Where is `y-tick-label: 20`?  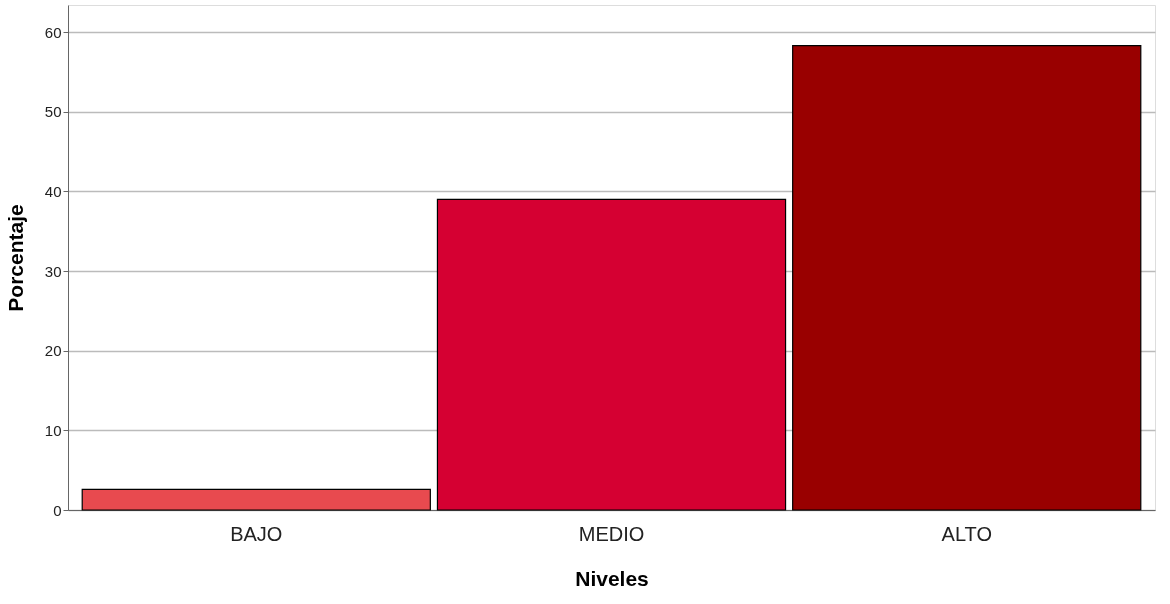
y-tick-label: 20 is located at coordinates (53, 351).